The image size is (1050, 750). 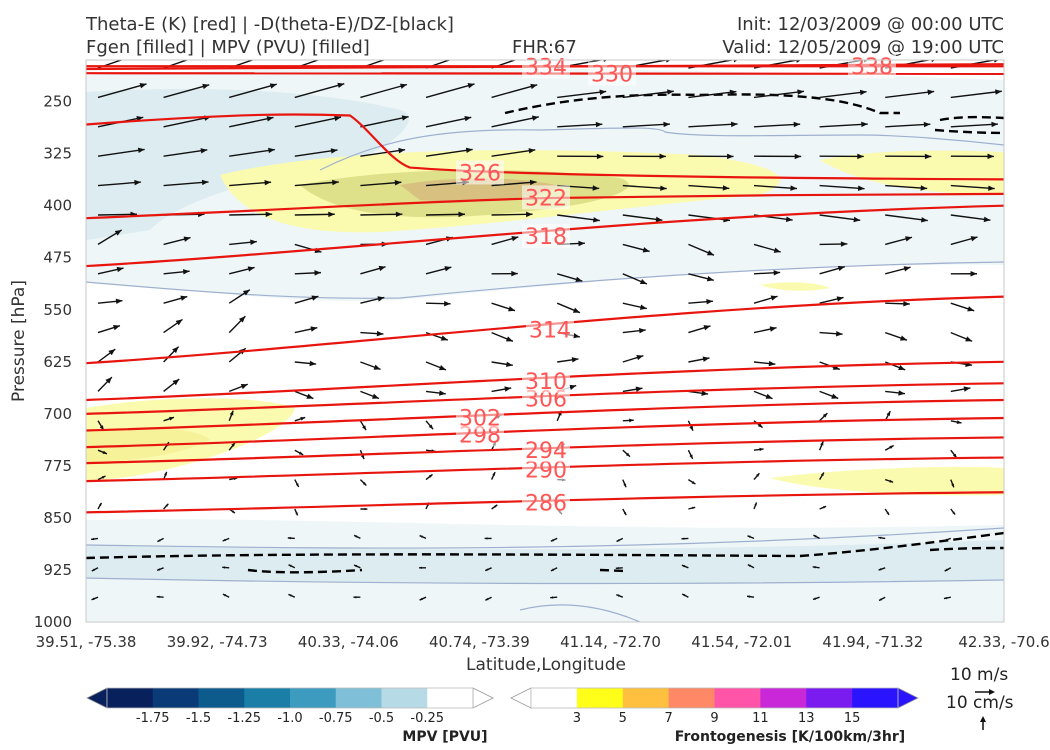 I want to click on theta-e-label: 318, so click(x=546, y=237).